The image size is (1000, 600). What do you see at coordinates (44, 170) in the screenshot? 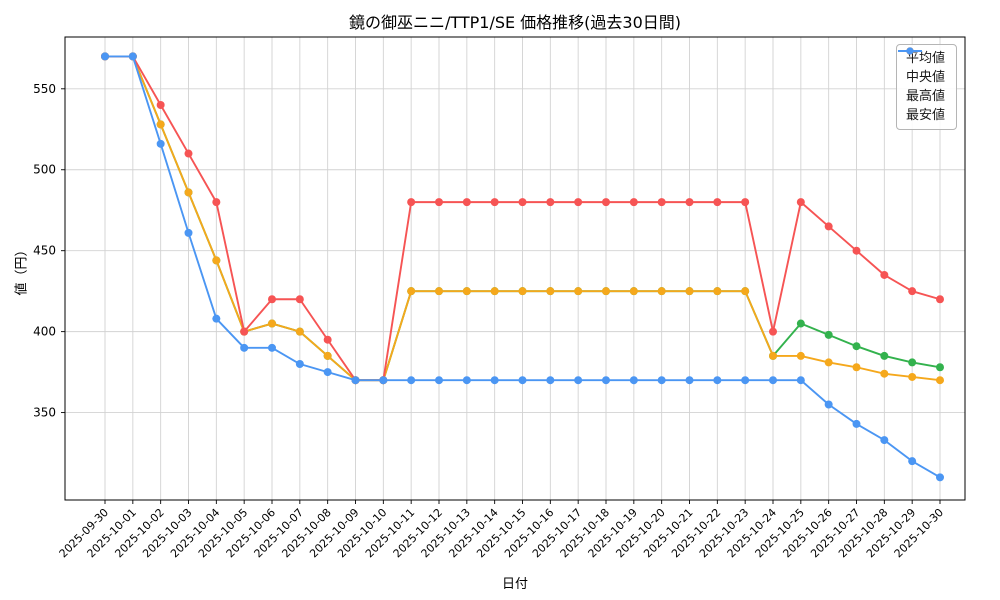
I see `svg-text: 500` at bounding box center [44, 170].